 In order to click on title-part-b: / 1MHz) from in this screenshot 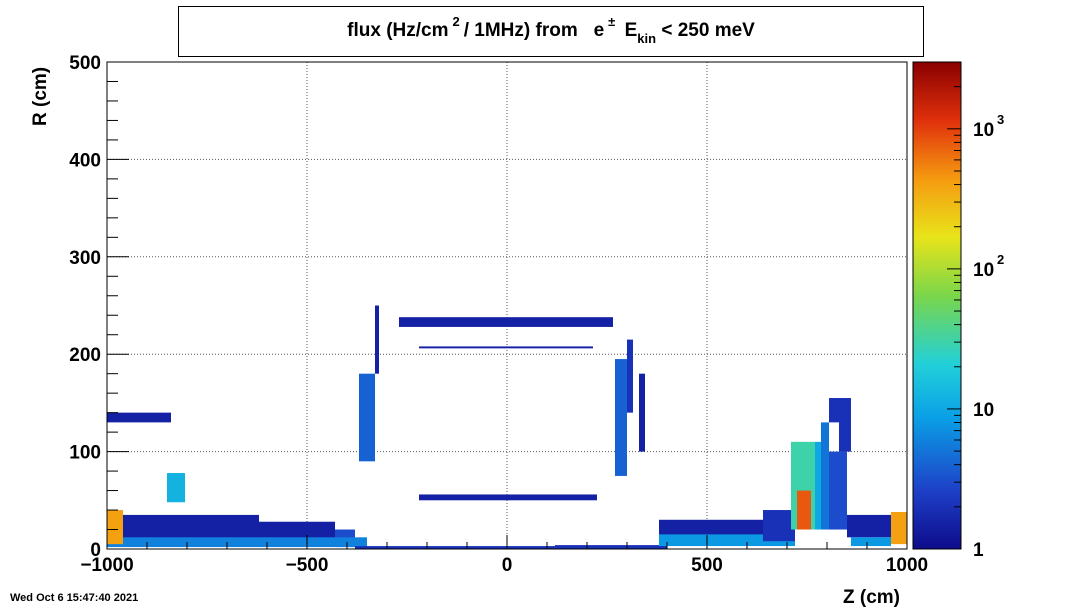, I will do `click(520, 30)`.